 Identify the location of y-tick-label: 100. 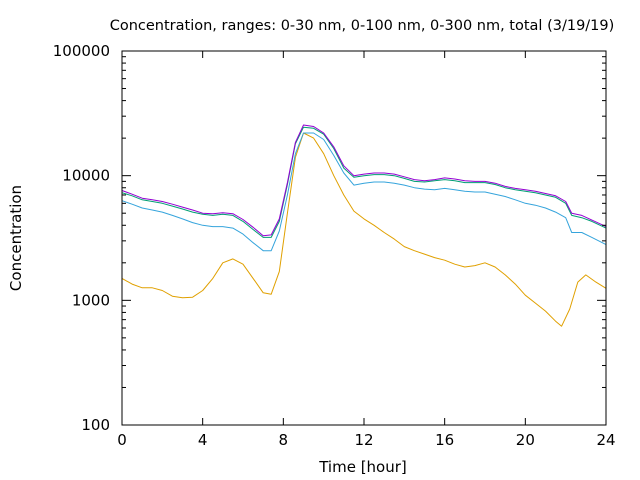
(95, 425).